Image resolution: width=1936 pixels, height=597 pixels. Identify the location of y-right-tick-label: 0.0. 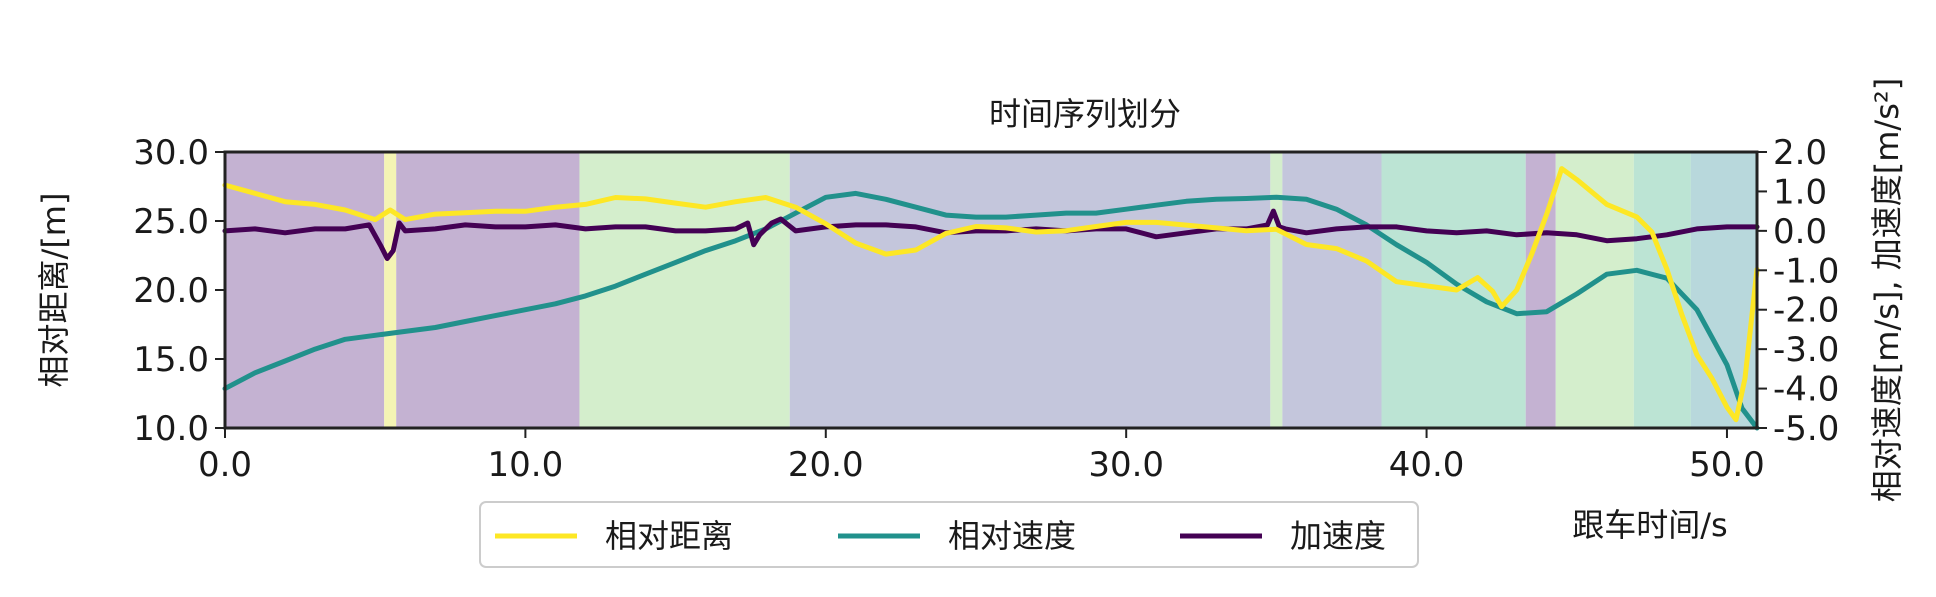
(1800, 232).